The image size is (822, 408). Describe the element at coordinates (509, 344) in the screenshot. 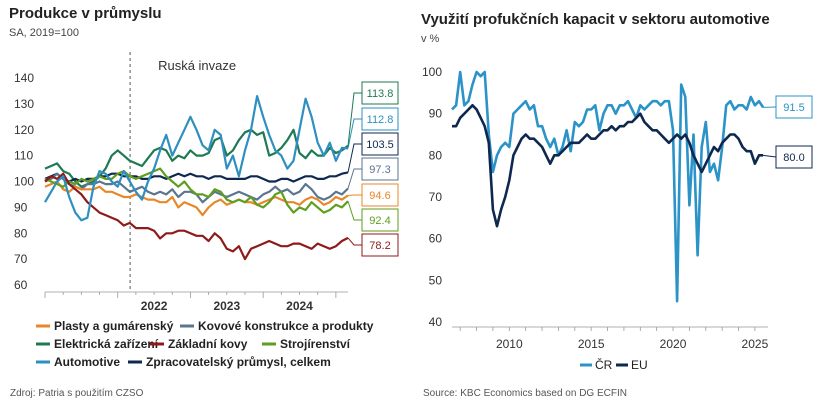

I see `right-xtick-2010: 2010` at that location.